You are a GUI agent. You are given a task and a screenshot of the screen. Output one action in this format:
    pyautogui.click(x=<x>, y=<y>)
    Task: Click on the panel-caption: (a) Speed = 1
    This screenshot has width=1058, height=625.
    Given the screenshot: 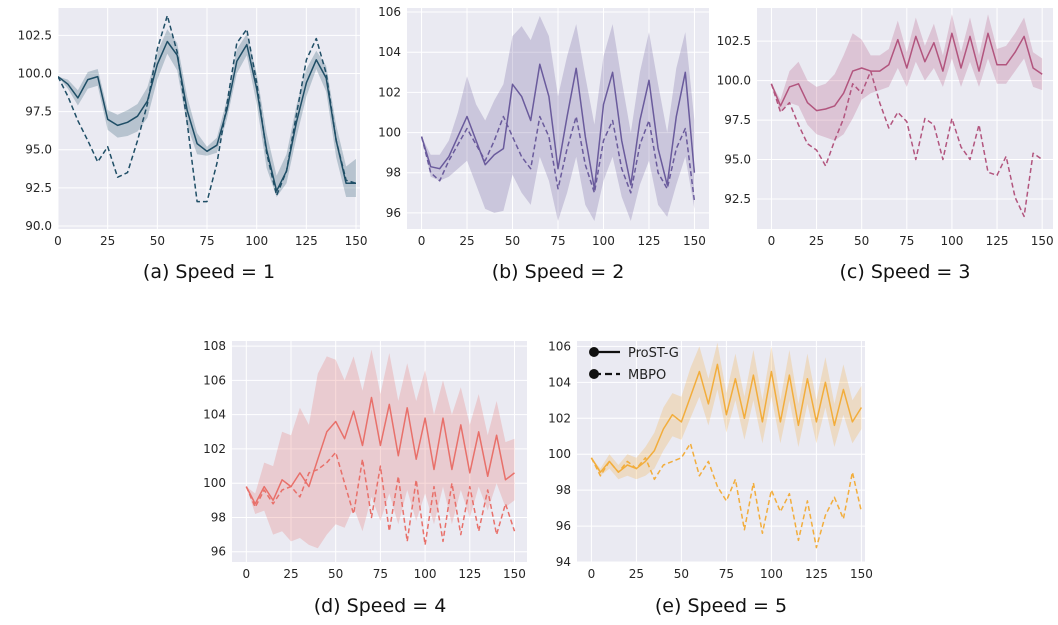 What is the action you would take?
    pyautogui.click(x=209, y=272)
    